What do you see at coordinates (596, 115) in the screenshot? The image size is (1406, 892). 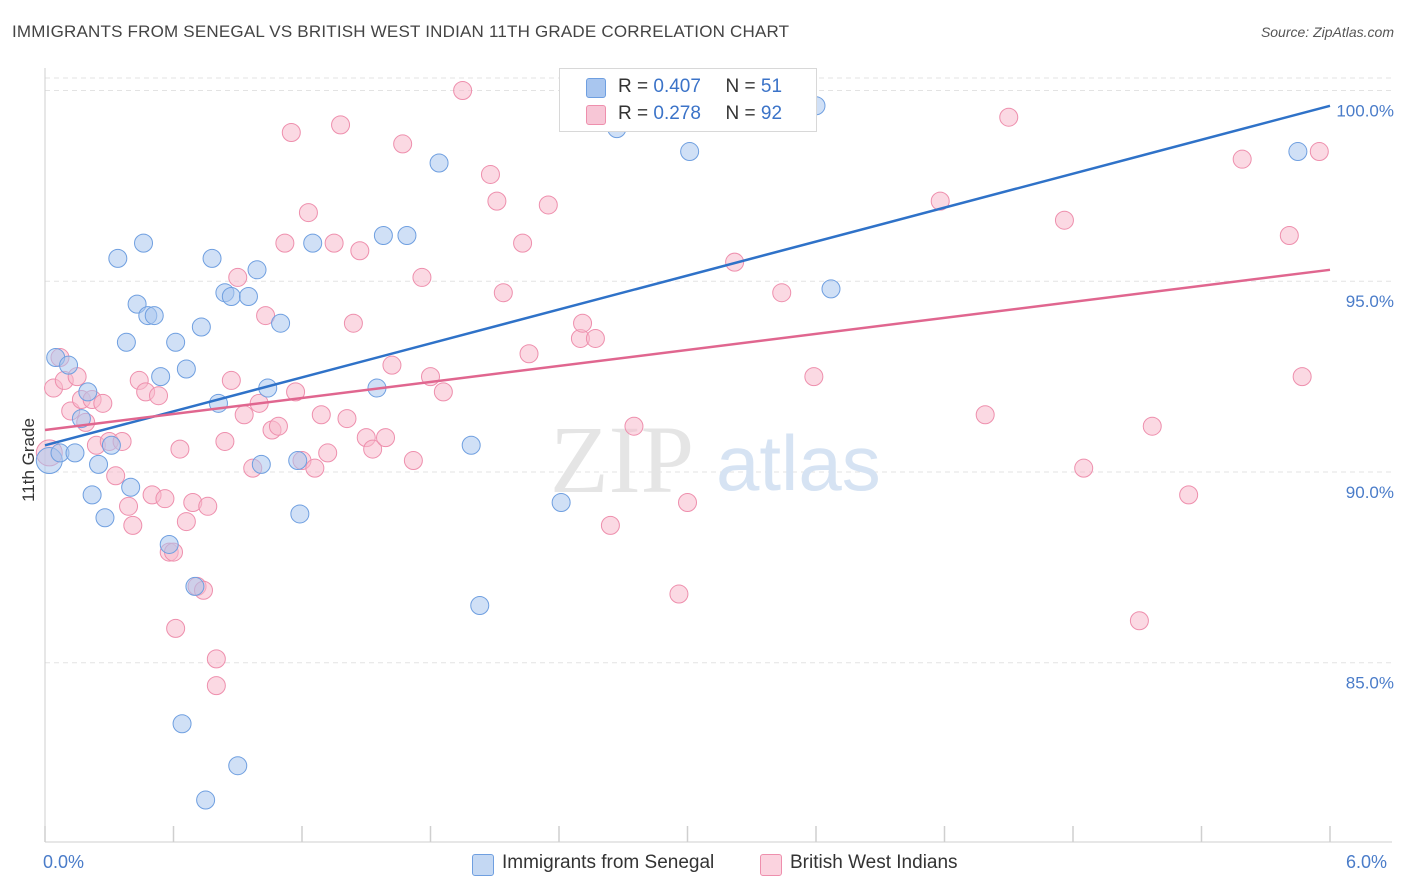 I see `legend-swatch-pink` at bounding box center [596, 115].